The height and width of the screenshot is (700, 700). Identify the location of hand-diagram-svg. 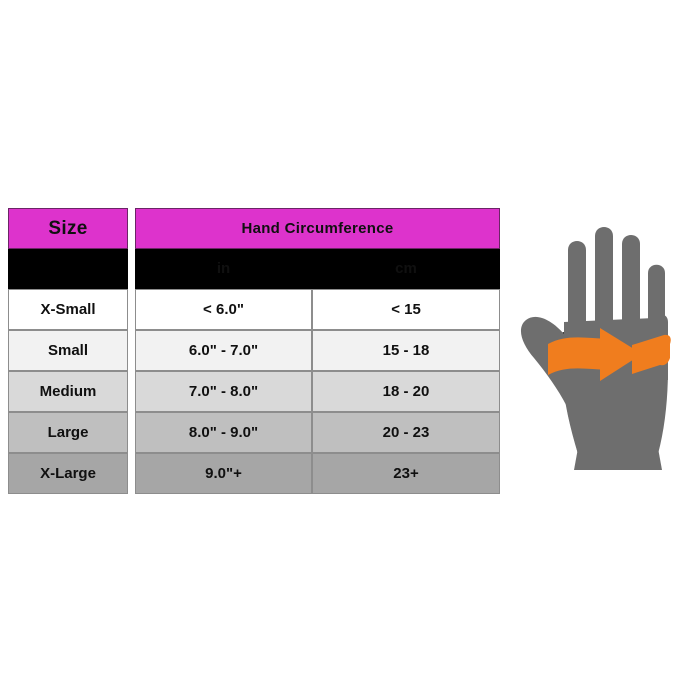
(595, 348).